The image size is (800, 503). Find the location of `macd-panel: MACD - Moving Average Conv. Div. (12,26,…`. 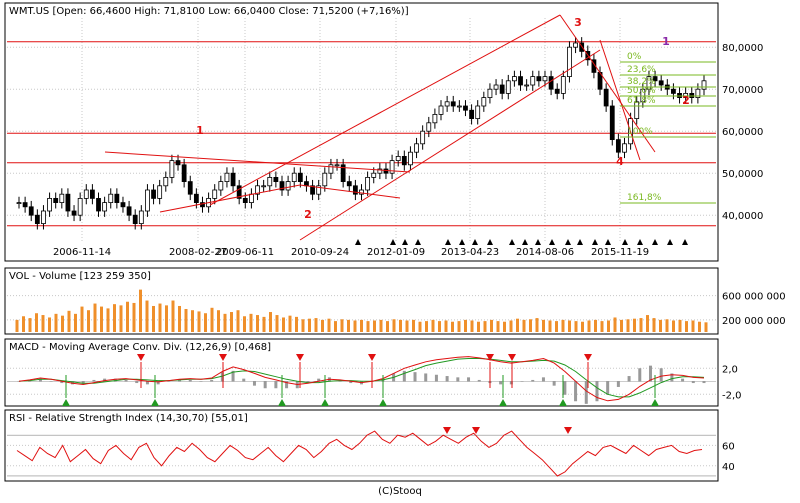

macd-panel: MACD - Moving Average Conv. Div. (12,26,… is located at coordinates (373, 372).